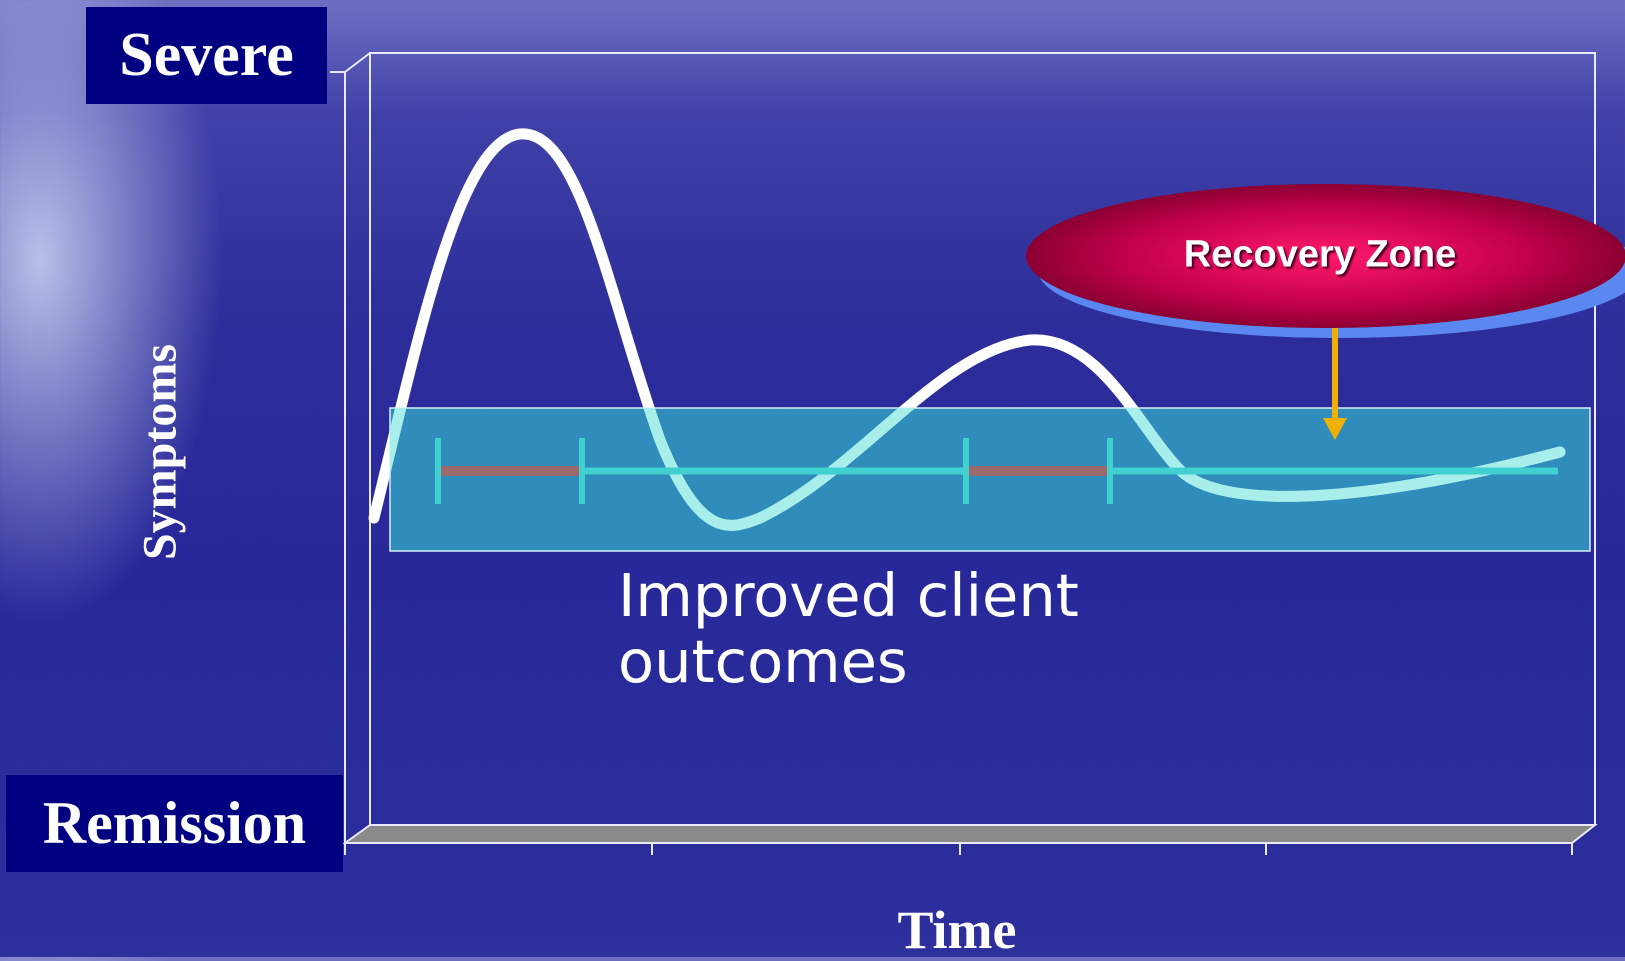  I want to click on recovery-zone-label: Recovery Zone, so click(1320, 254).